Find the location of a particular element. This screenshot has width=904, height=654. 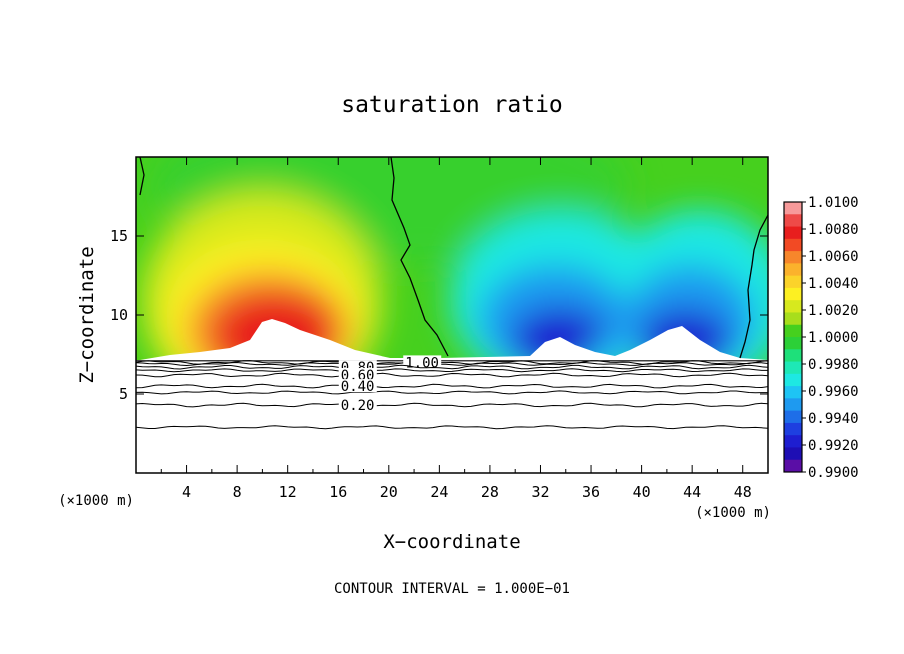

colorbar-label: 0.9900 is located at coordinates (833, 473).